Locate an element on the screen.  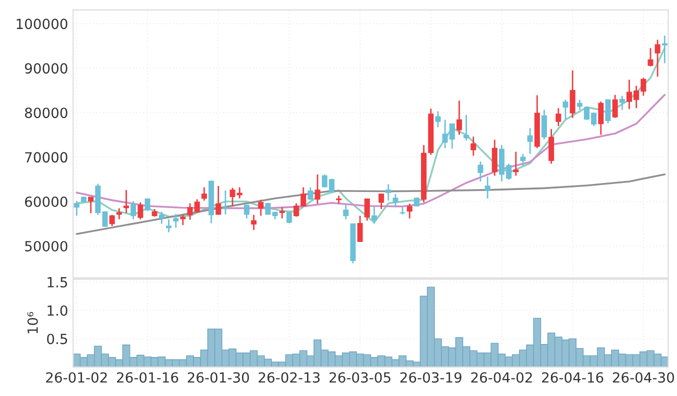
y-tick-label: 70000 is located at coordinates (46, 157).